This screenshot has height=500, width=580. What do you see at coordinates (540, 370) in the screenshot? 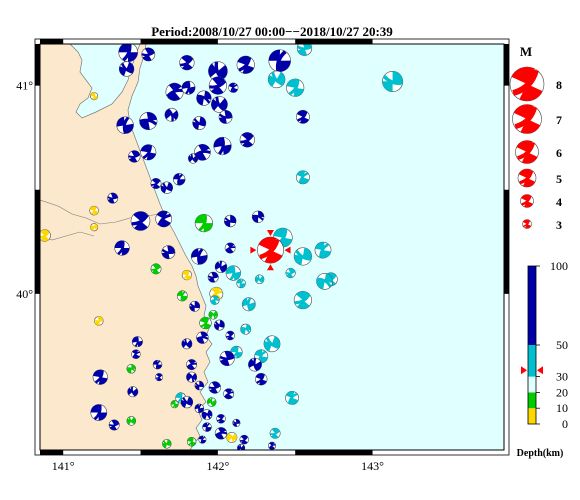
I see `depth-marker-right` at bounding box center [540, 370].